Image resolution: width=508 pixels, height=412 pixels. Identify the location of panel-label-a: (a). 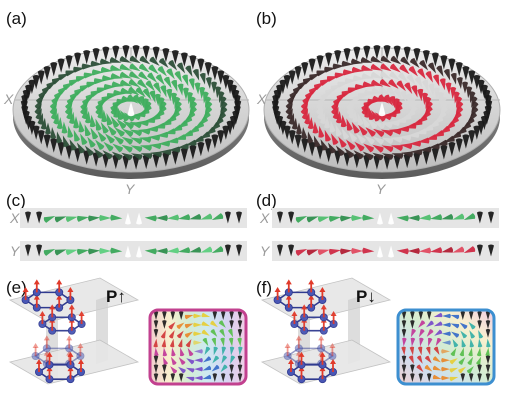
(16, 18).